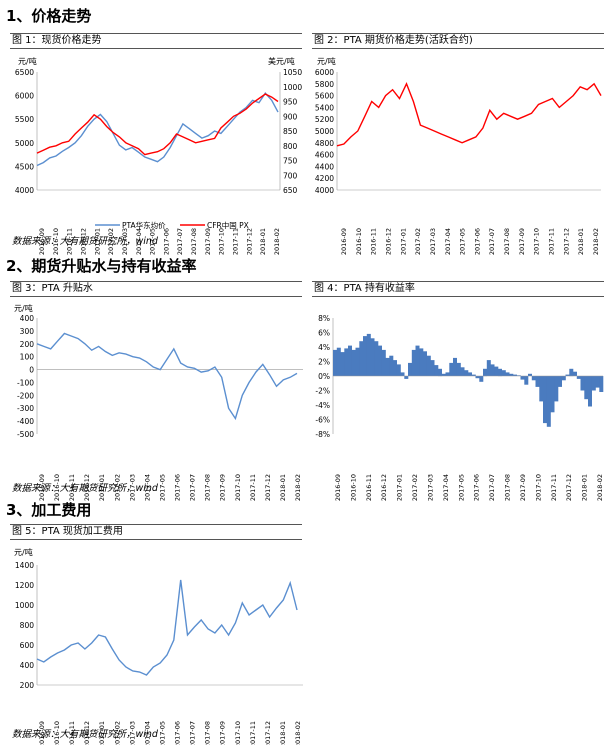 The image size is (612, 745). Describe the element at coordinates (85, 734) in the screenshot. I see `source-note-3: 数据来源：大有期货研究所，wind` at that location.